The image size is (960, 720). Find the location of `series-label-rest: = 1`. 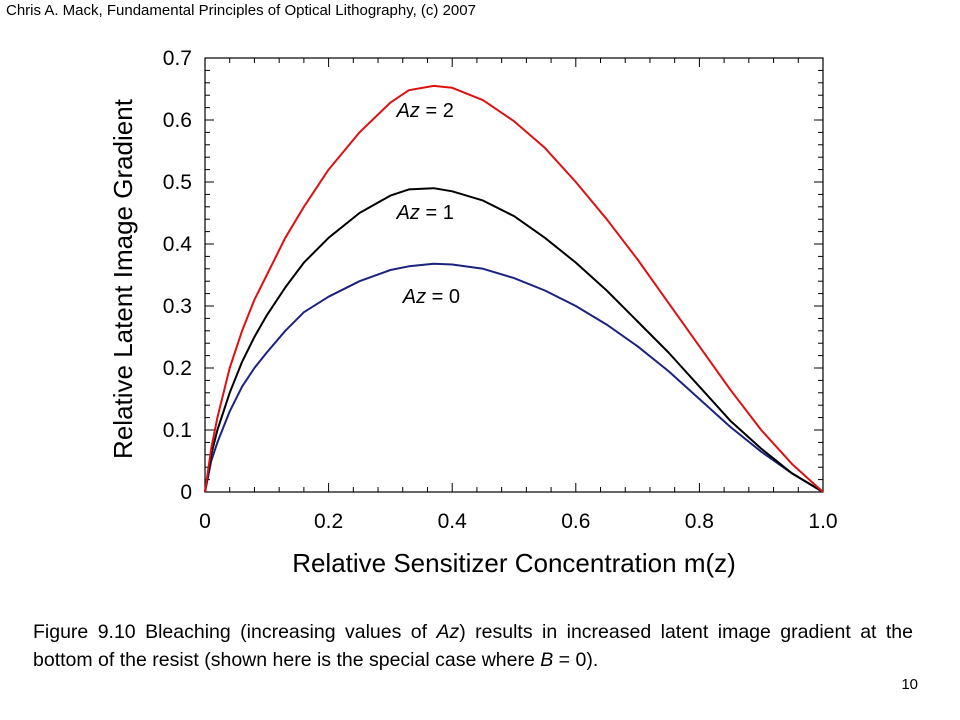

series-label-rest: = 1 is located at coordinates (437, 213).